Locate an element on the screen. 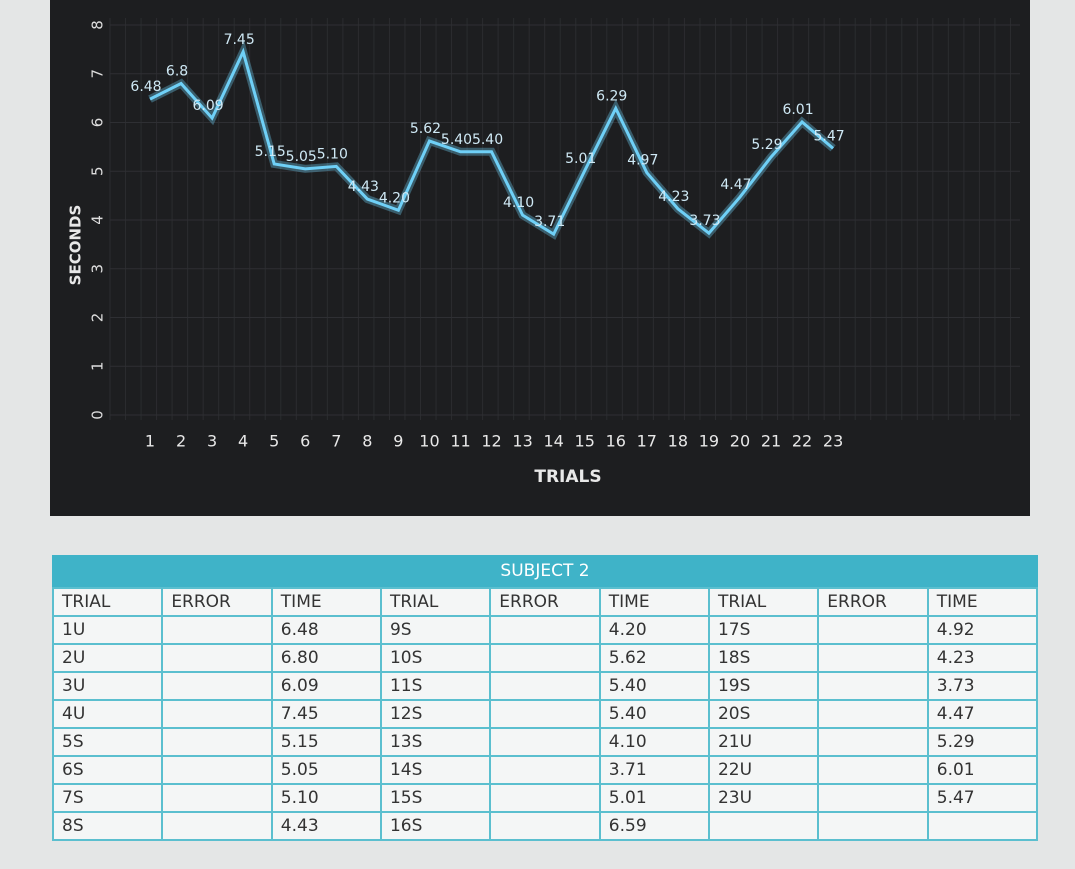 The width and height of the screenshot is (1075, 869). table-cell: 18S is located at coordinates (763, 658).